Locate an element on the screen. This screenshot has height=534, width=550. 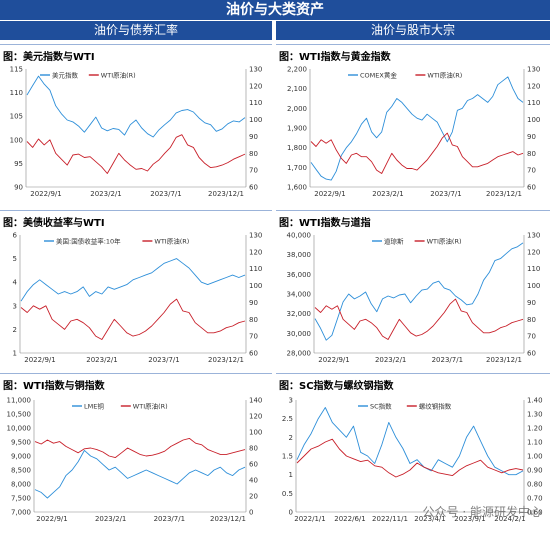
legend-label: COMEX黄金 is located at coordinates (378, 75).